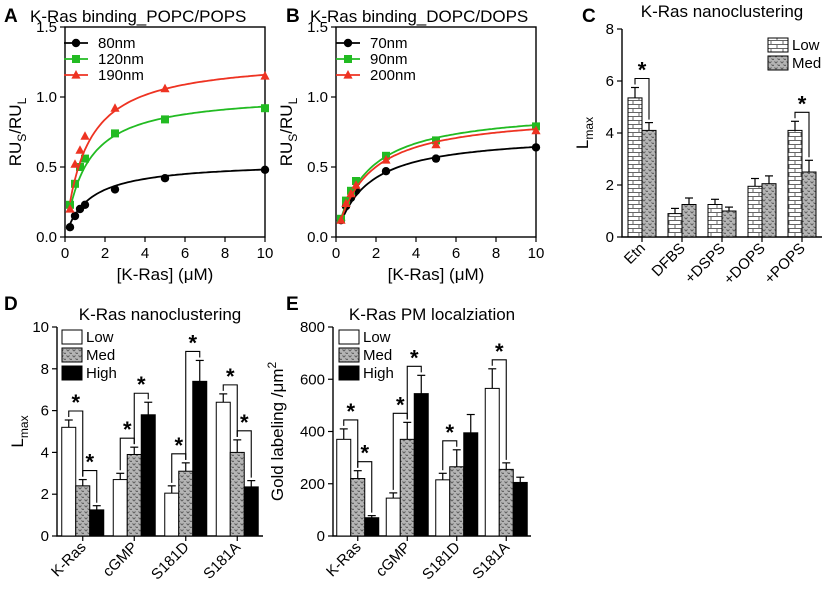  What do you see at coordinates (582, 144) in the screenshot?
I see `y-axis-label-main: L` at bounding box center [582, 144].